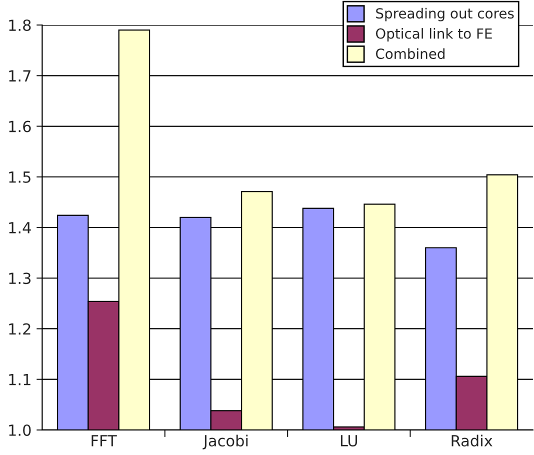 The image size is (534, 455). Describe the element at coordinates (20, 278) in the screenshot. I see `y-tick-label: 1.3` at that location.